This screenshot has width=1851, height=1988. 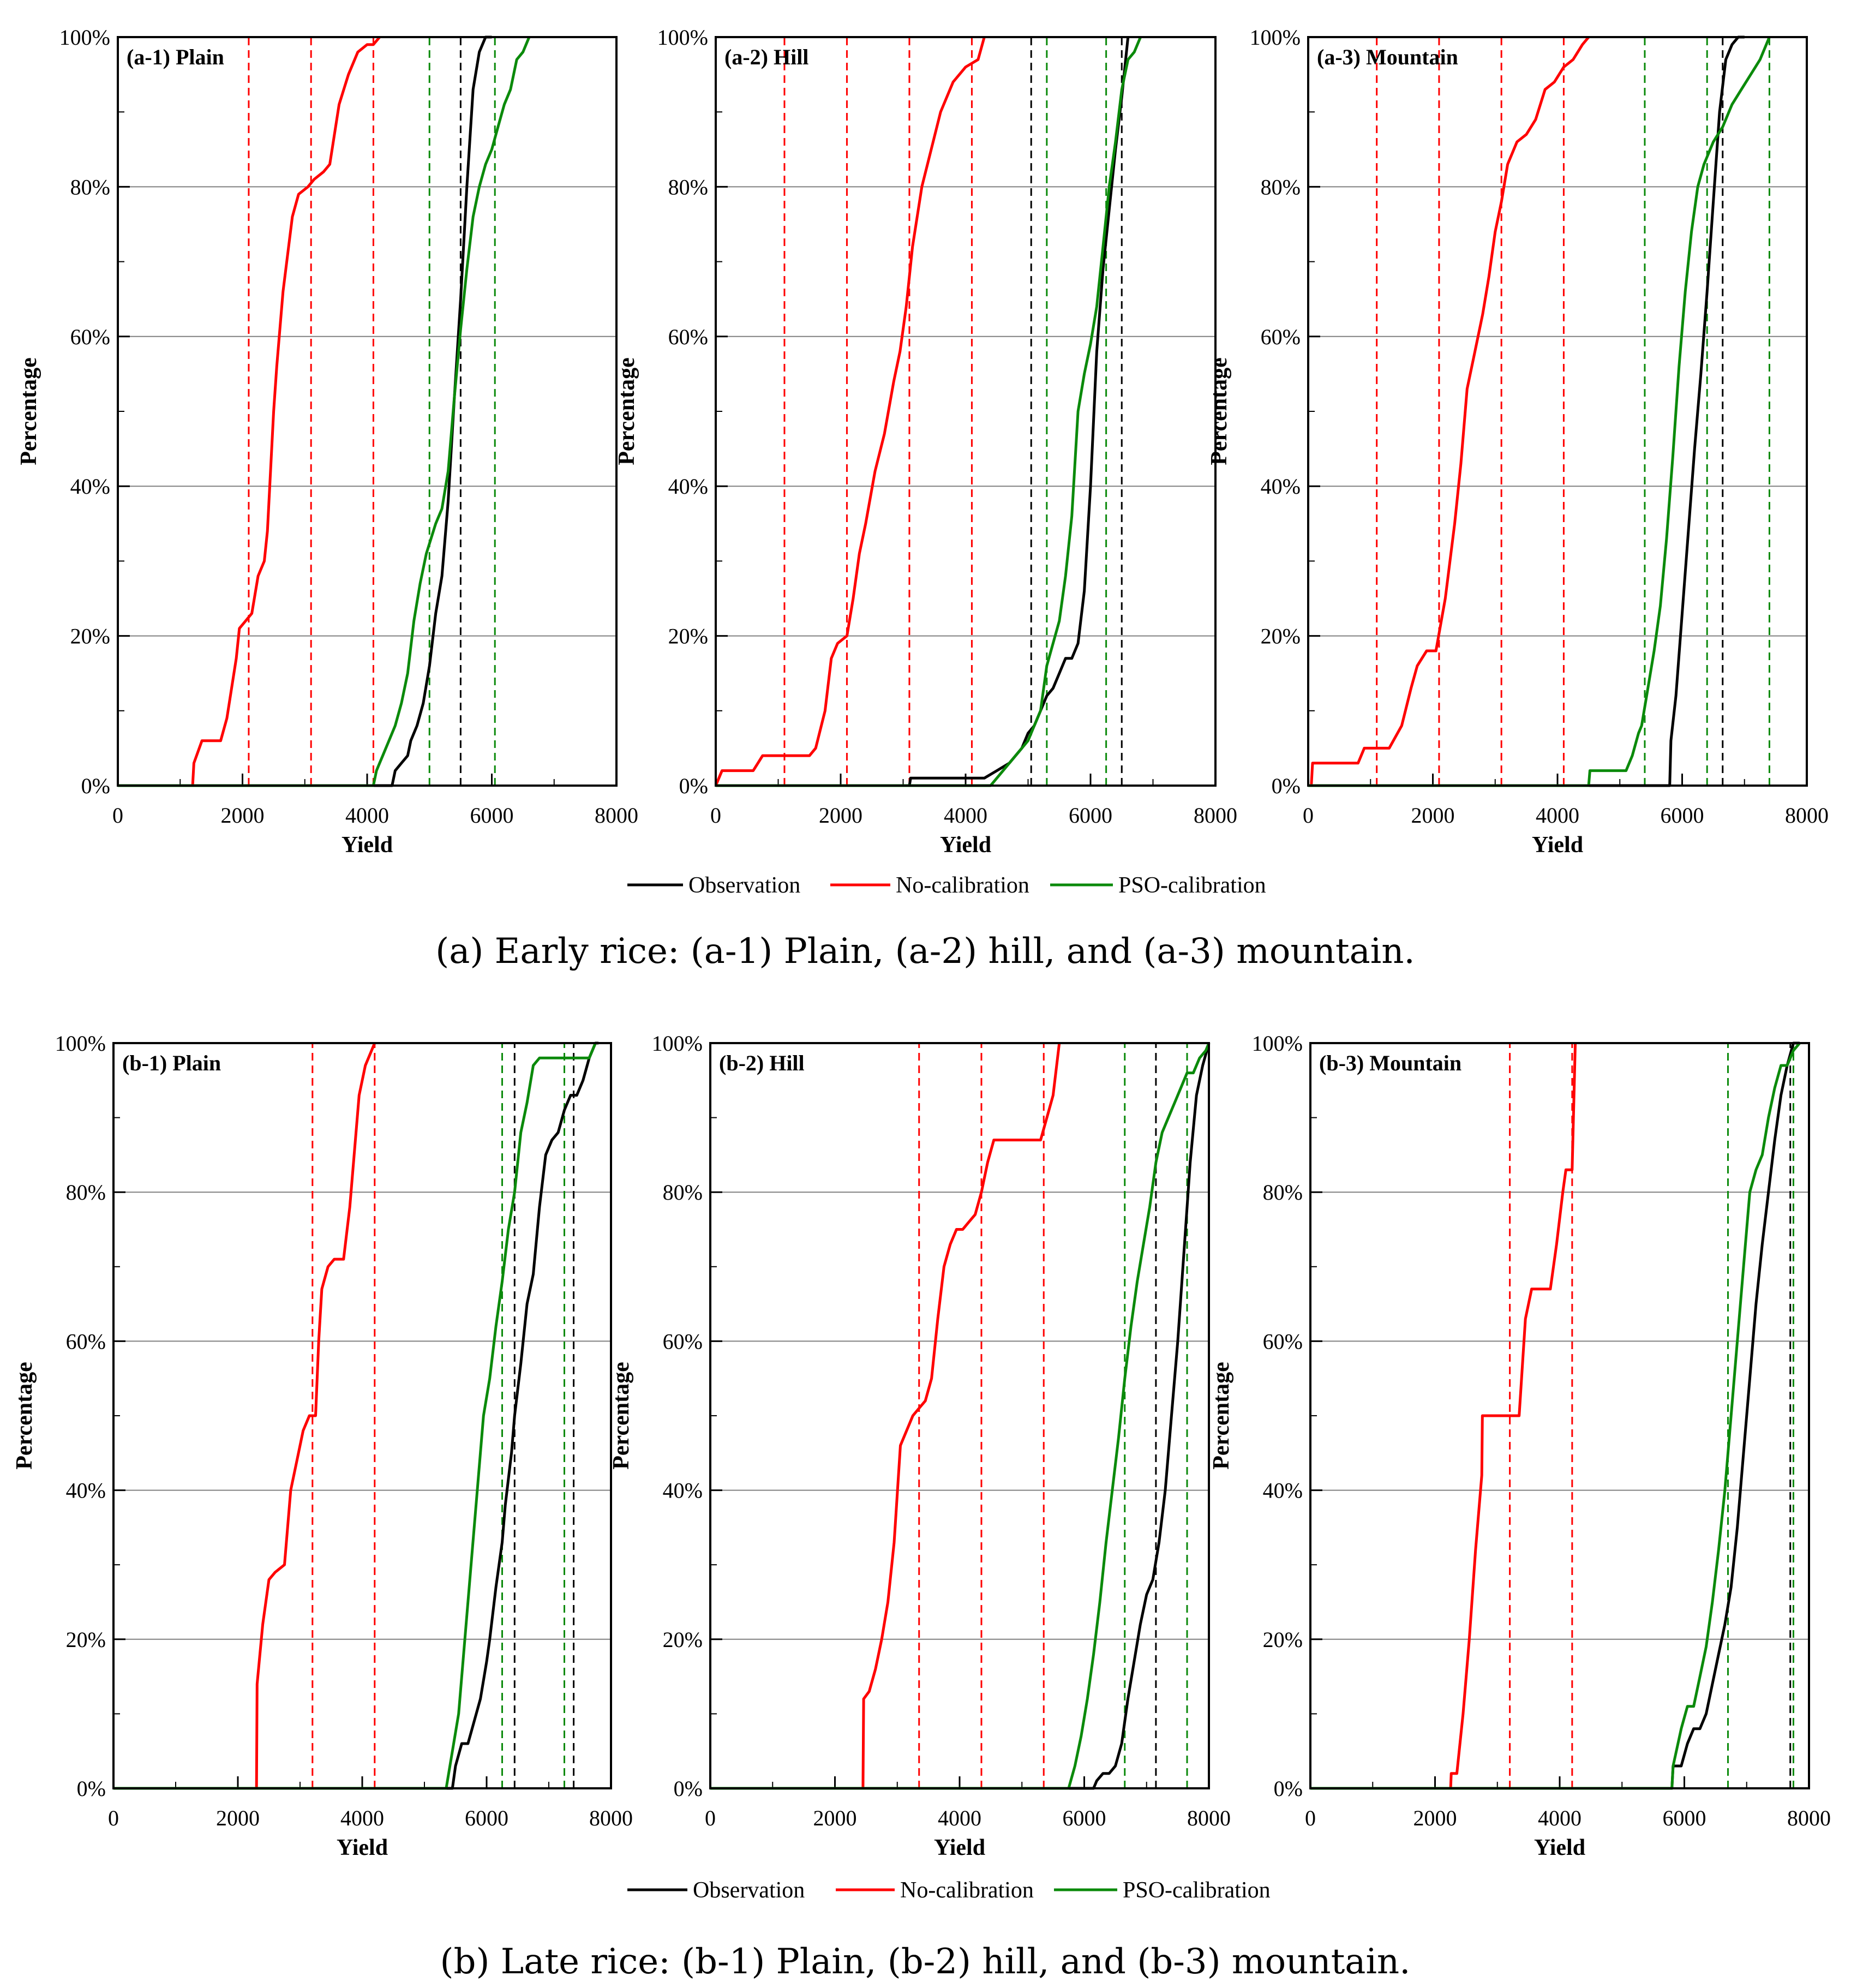 I want to click on panel-4-x-tick-label: 8000, so click(x=611, y=1818).